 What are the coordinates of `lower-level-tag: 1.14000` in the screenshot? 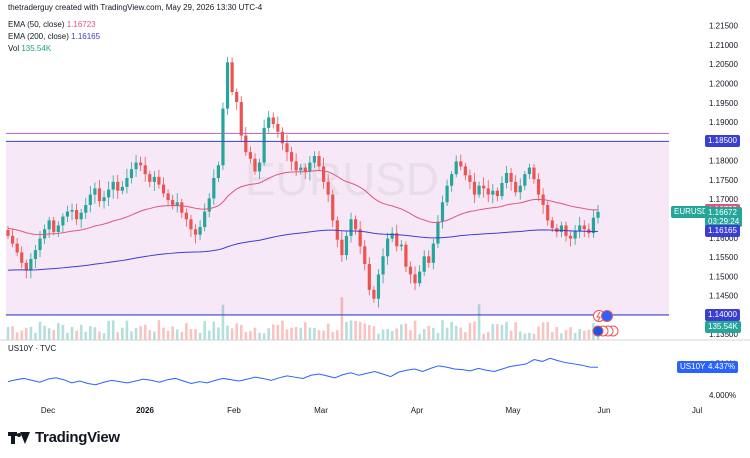 It's located at (722, 314).